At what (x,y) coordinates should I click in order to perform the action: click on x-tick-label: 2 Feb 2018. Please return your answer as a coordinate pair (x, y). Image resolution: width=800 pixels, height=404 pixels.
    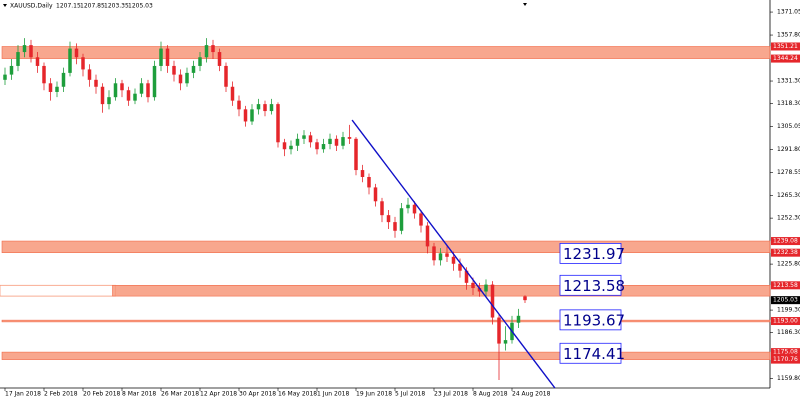
    Looking at the image, I should click on (61, 394).